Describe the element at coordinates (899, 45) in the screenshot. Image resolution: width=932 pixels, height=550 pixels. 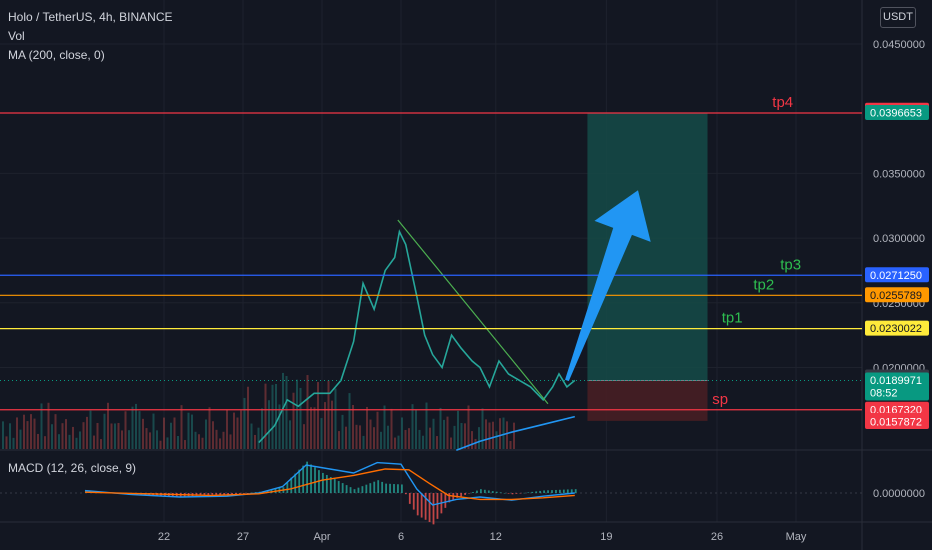
I see `price-tick-label: 0.0450000` at that location.